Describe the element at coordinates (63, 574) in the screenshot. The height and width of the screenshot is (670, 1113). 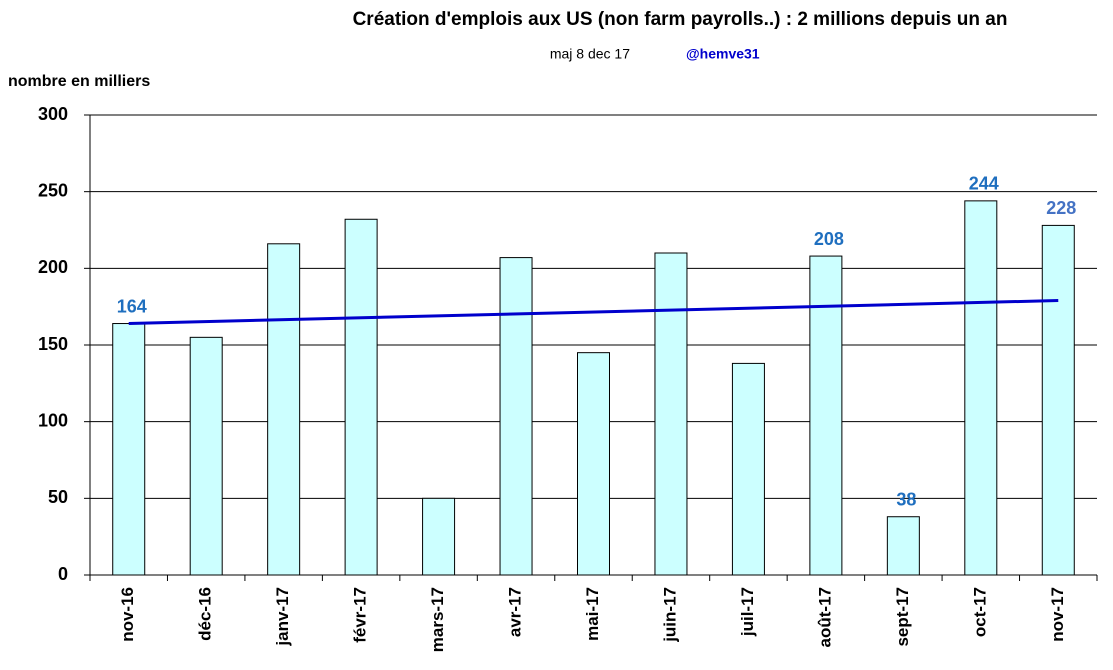
I see `y-tick-label: 0` at that location.